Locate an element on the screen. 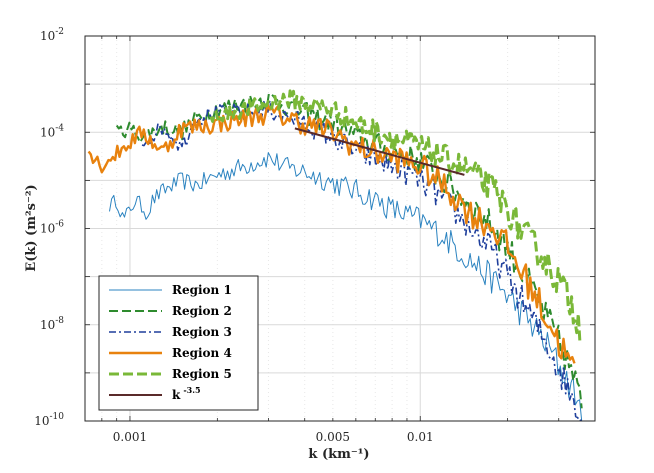  y-tick-label: 10⁻⁴ is located at coordinates (52, 131).